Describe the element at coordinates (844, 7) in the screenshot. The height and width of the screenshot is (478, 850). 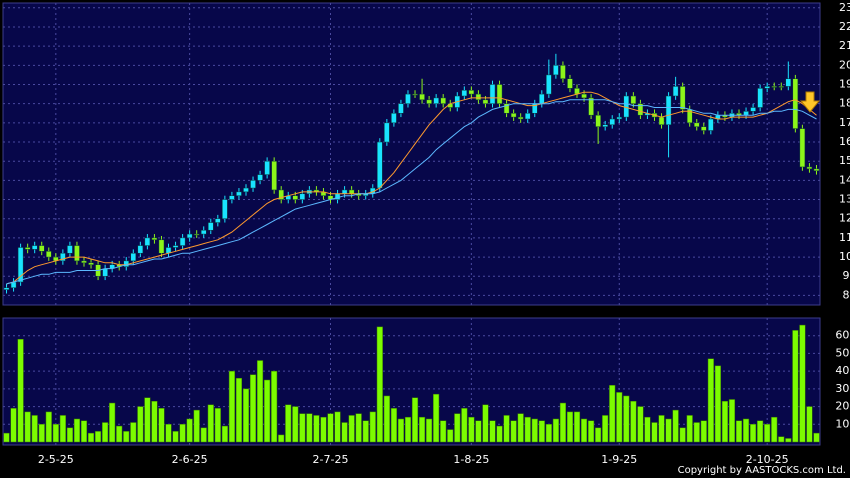
I see `y-tick-label: 23` at that location.